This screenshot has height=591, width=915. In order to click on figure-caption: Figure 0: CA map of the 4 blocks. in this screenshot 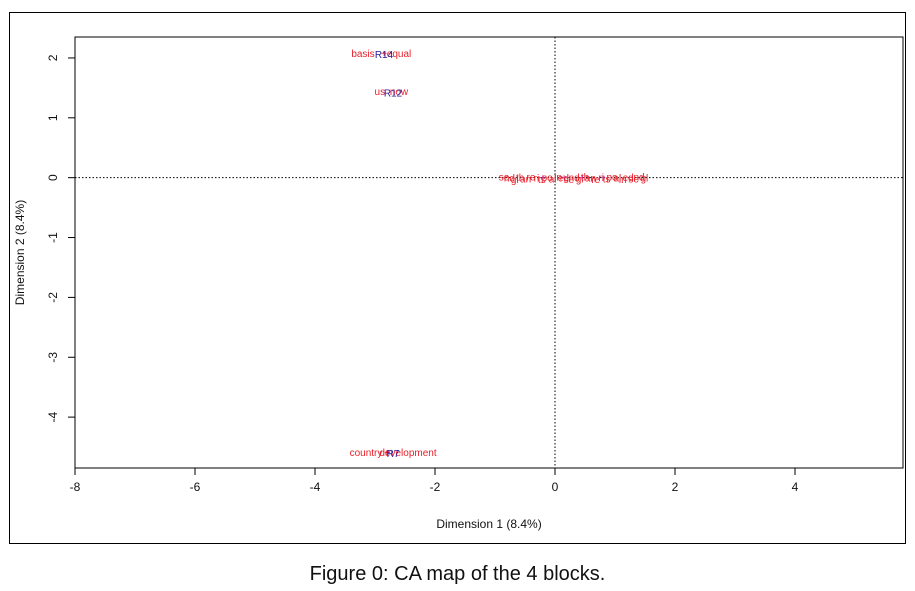, I will do `click(457, 574)`.